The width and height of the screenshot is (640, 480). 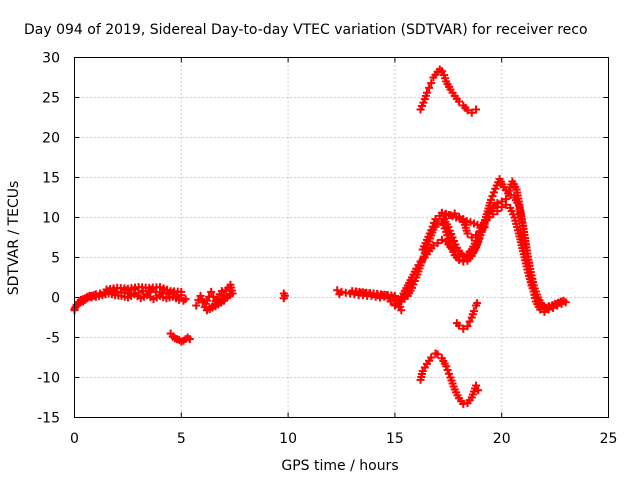 What do you see at coordinates (467, 316) in the screenshot?
I see `series-dip-18h` at bounding box center [467, 316].